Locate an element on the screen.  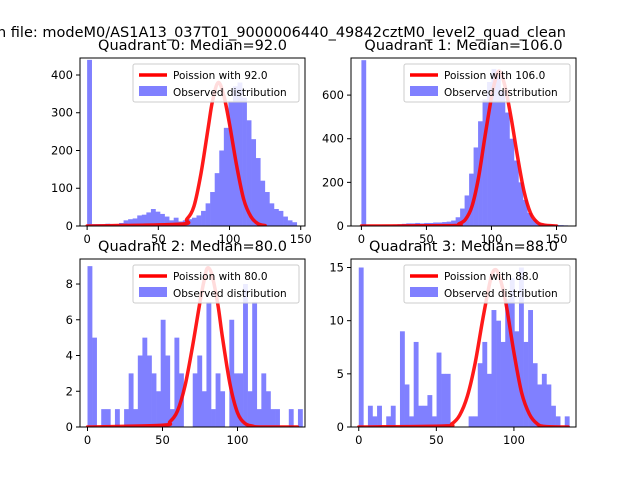
quadrant-1-plot-area is located at coordinates (464, 143).